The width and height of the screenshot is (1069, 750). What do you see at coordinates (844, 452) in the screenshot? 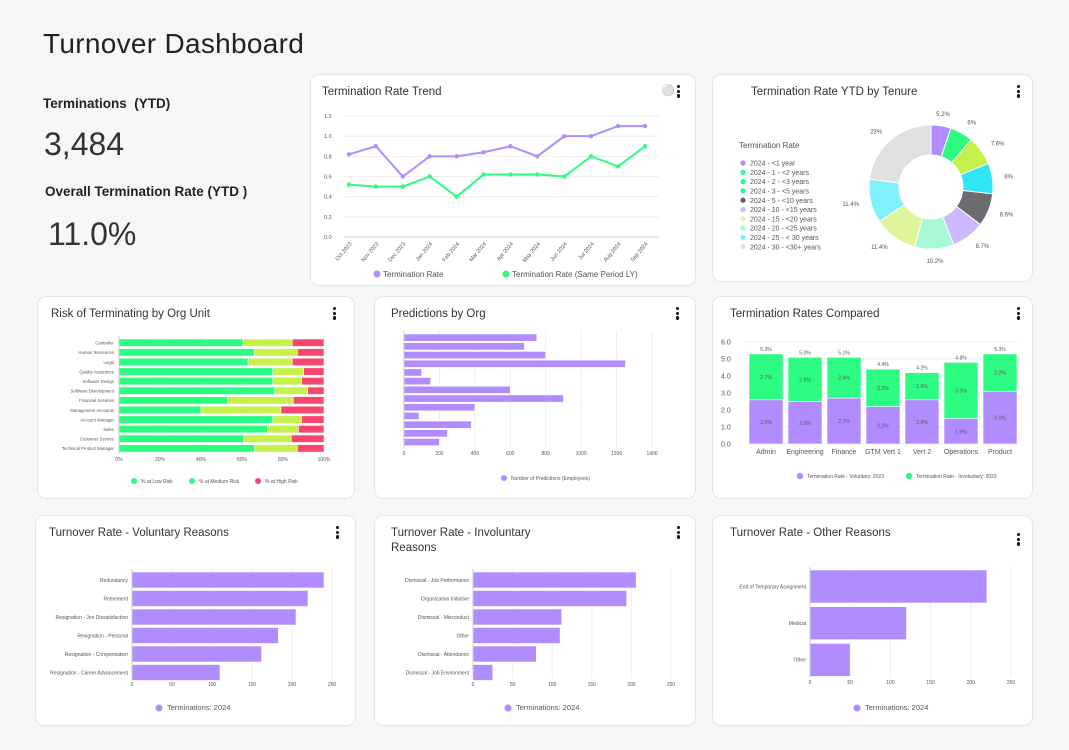
I see `category-label: Finance` at bounding box center [844, 452].